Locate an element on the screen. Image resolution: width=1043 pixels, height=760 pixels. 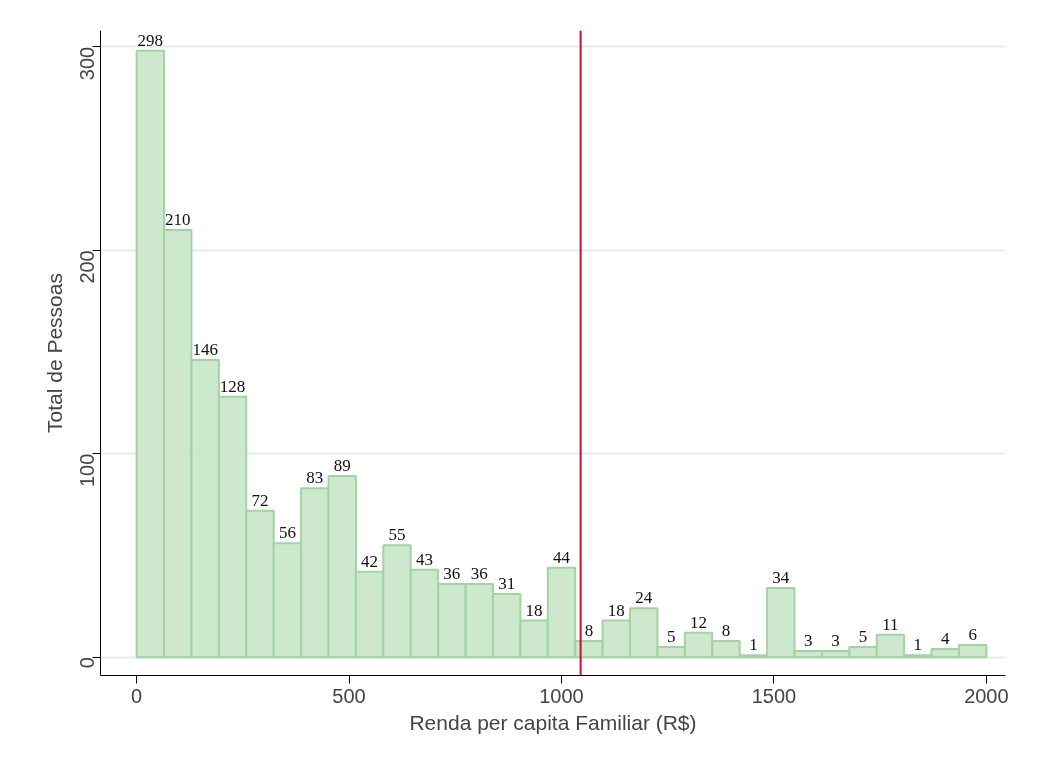
x-tick-label: 500 is located at coordinates (349, 695).